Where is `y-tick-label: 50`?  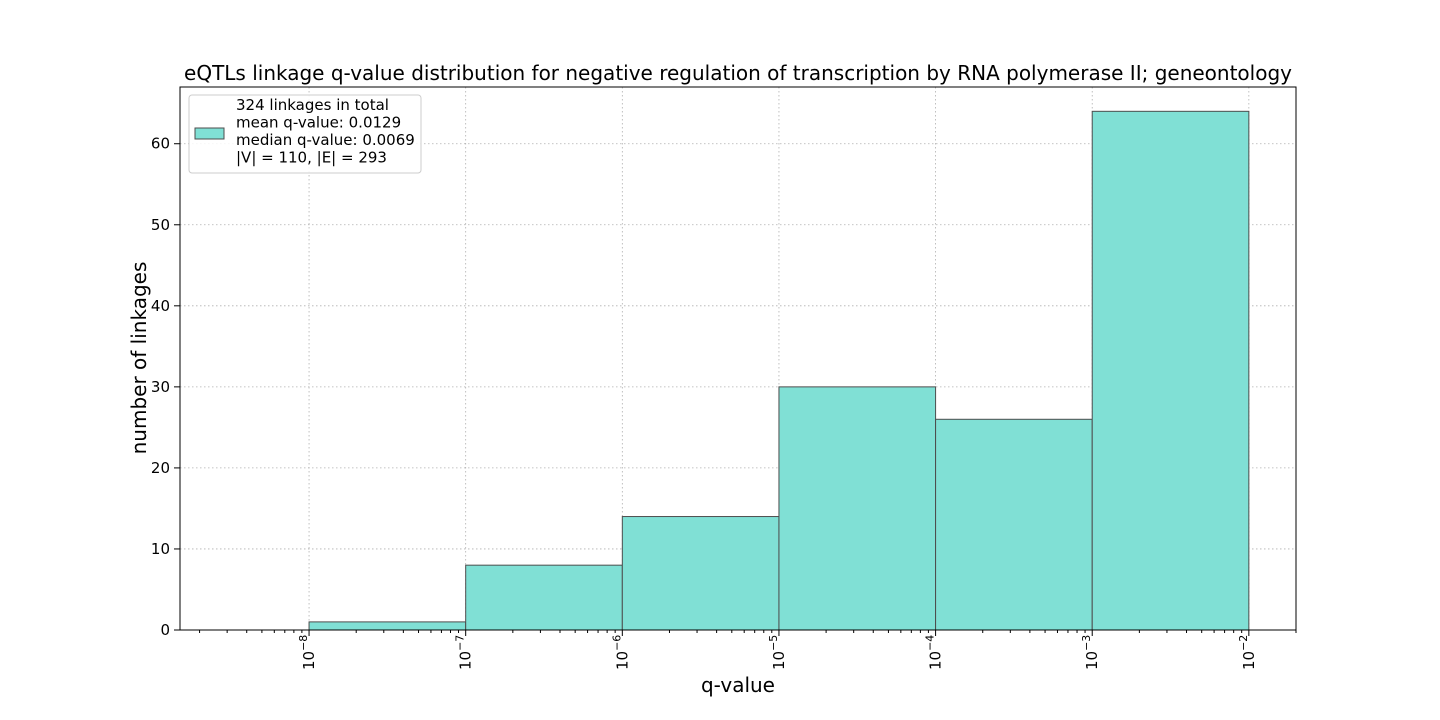
y-tick-label: 50 is located at coordinates (160, 225).